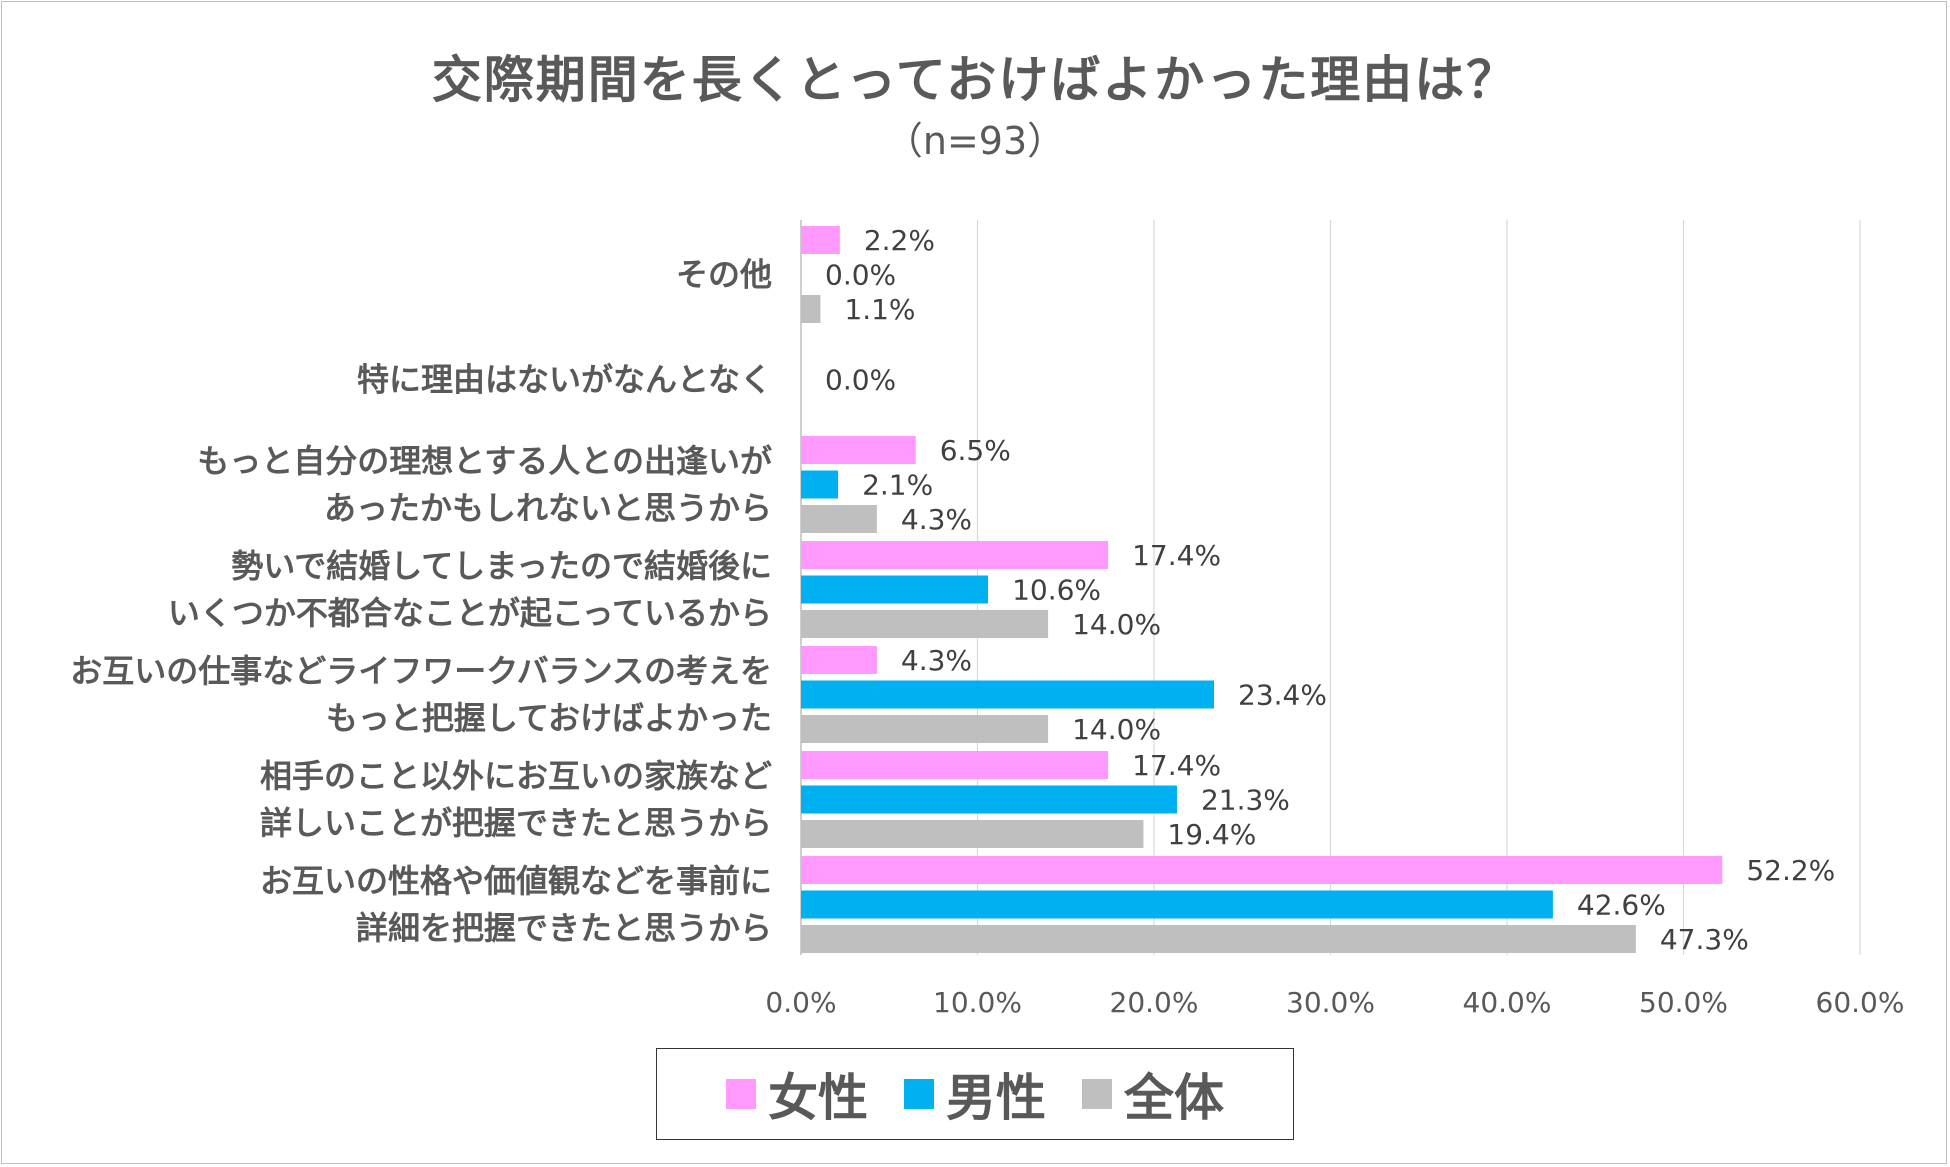 The image size is (1950, 1167). I want to click on value-label-total-3: 14.0%, so click(1116, 624).